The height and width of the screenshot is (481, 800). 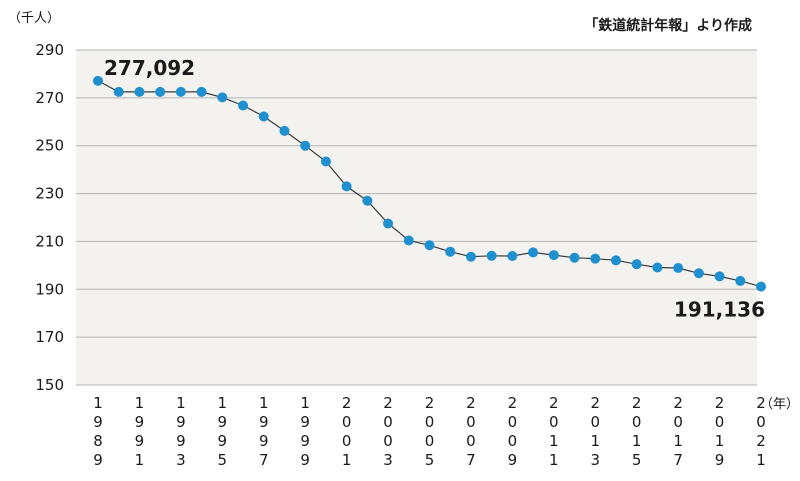 I want to click on y-tick-label: 210, so click(x=49, y=241).